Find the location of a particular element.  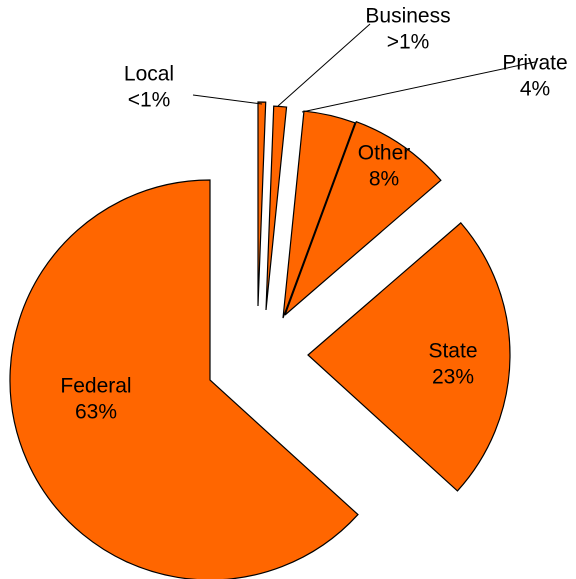

slice-label-federal: Federal 63% is located at coordinates (95, 398).